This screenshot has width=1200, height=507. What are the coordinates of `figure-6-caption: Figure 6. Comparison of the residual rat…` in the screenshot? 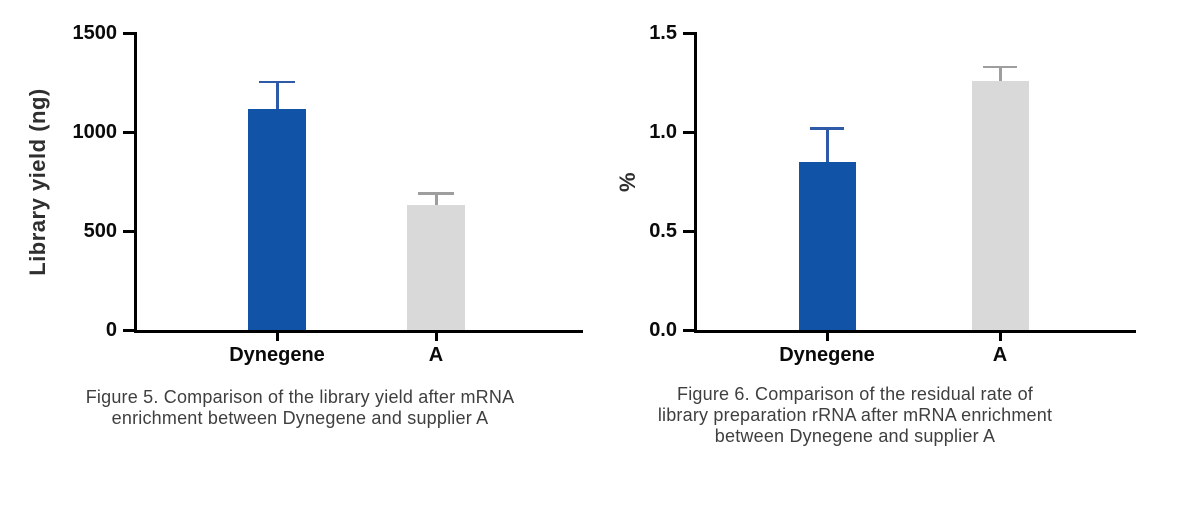 It's located at (855, 415).